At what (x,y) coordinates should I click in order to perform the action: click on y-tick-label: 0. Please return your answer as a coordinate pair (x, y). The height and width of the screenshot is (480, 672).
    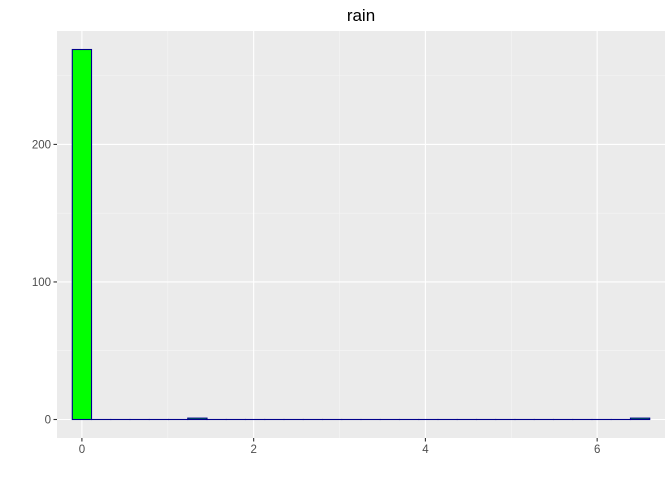
    Looking at the image, I should click on (48, 421).